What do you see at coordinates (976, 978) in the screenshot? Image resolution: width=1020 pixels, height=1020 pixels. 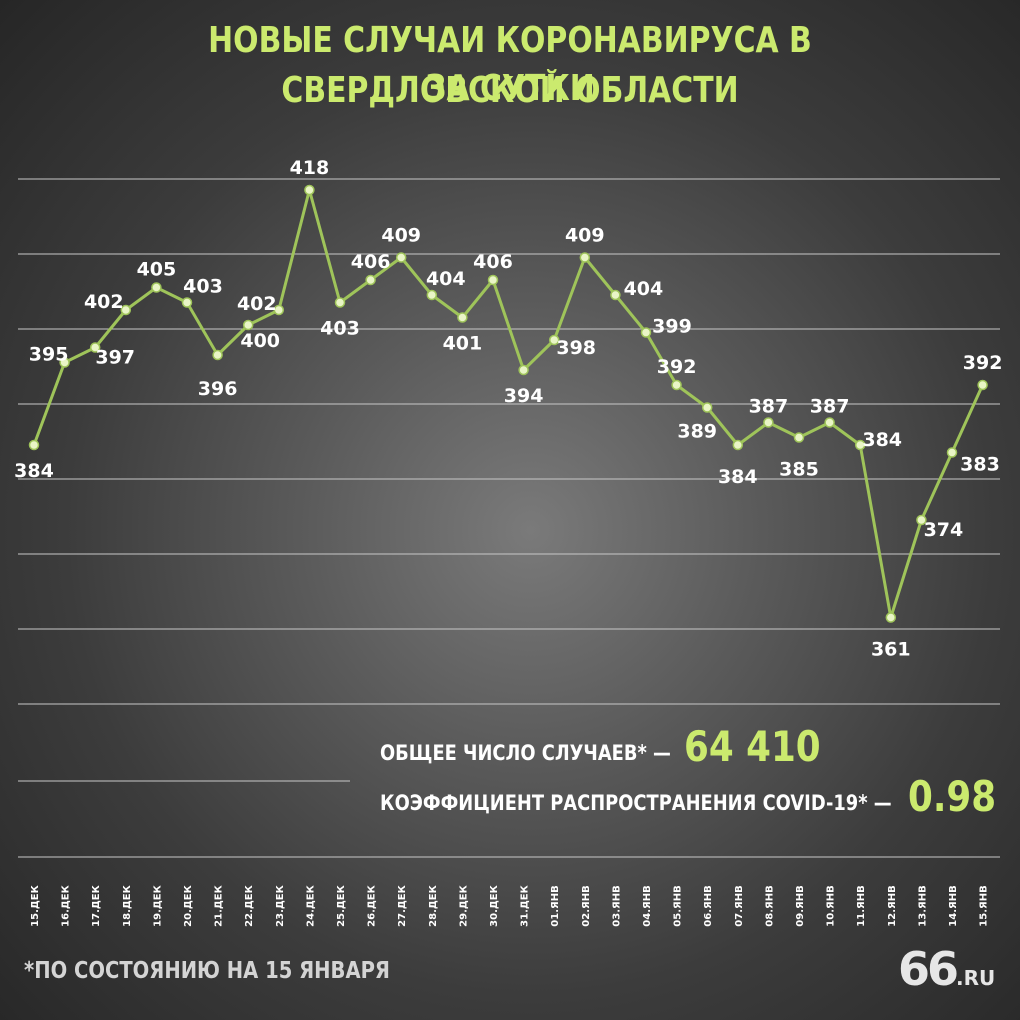 I see `logo-domain: .RU` at bounding box center [976, 978].